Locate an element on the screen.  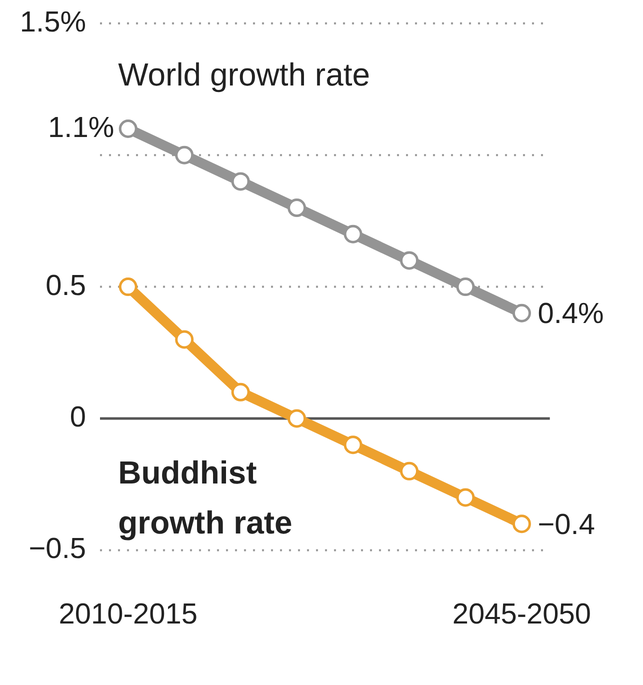
data-label: −0.4 is located at coordinates (566, 524).